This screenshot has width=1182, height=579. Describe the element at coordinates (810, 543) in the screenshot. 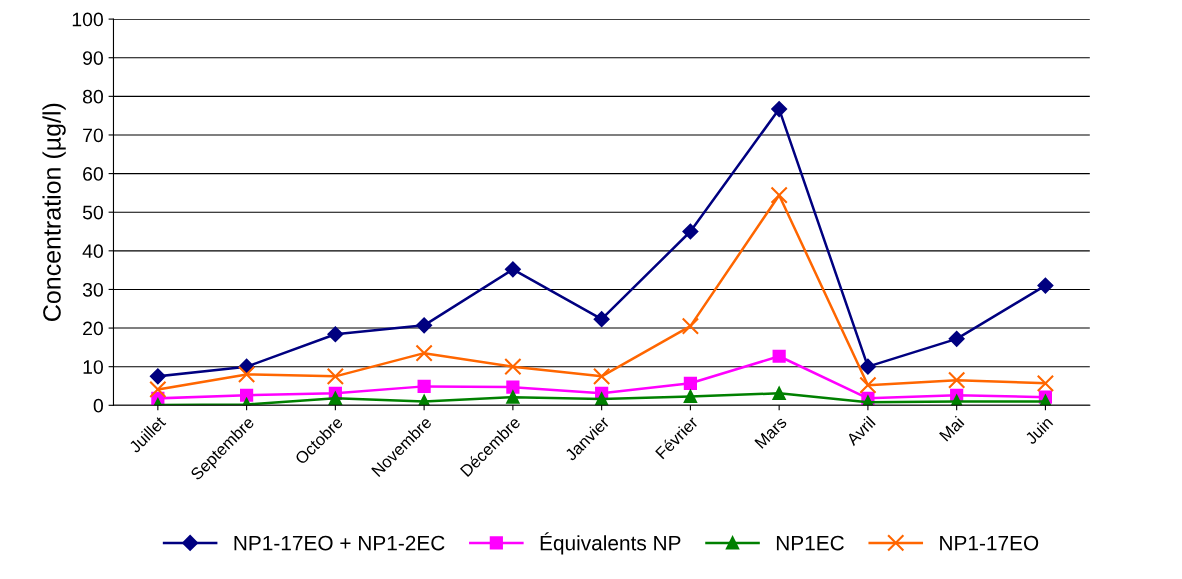

I see `legend-label: NP1EC` at that location.